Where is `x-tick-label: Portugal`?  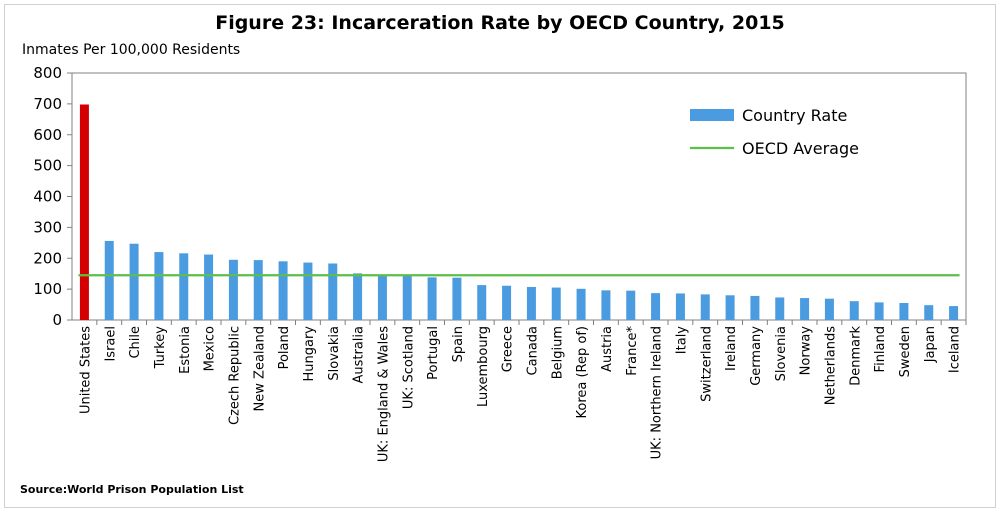 x-tick-label: Portugal is located at coordinates (433, 353).